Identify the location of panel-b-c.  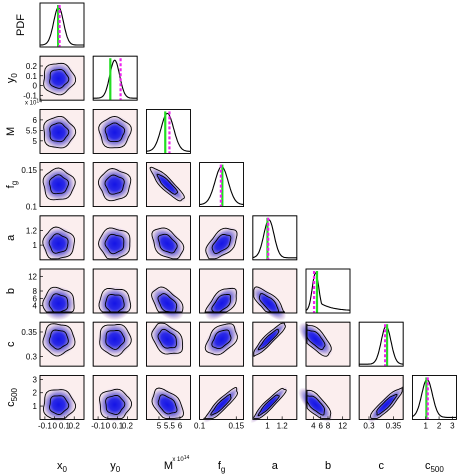
(324, 344).